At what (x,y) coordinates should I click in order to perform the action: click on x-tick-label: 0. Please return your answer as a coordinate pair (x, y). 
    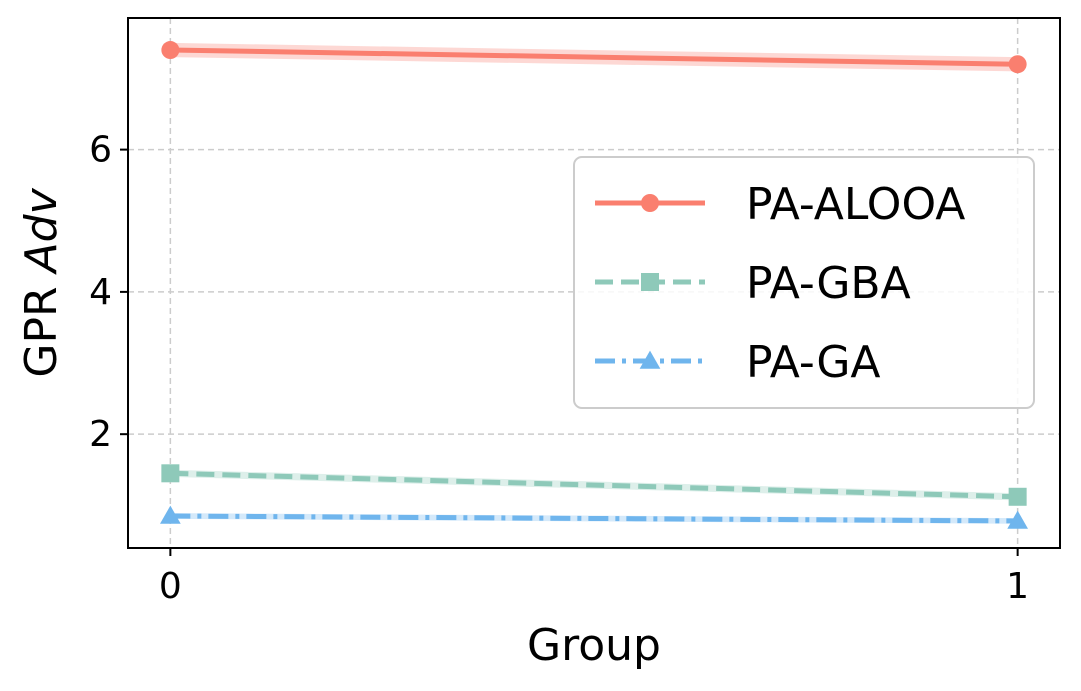
    Looking at the image, I should click on (170, 586).